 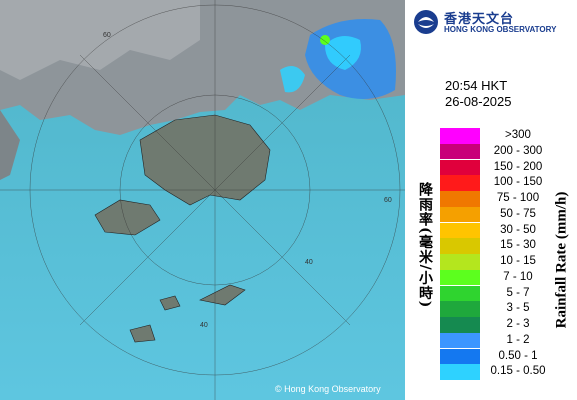 I want to click on legend-title-zh: 降雨率(毫米/小時), so click(x=425, y=245).